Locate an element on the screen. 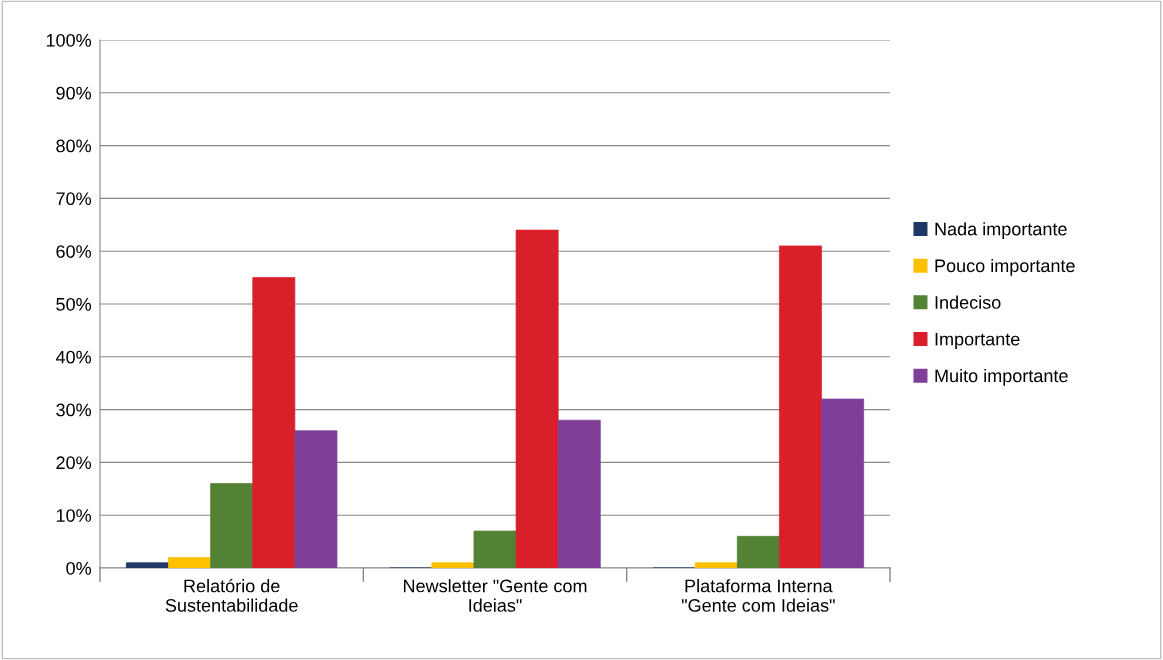  legend-label: Nada importante is located at coordinates (1001, 231).